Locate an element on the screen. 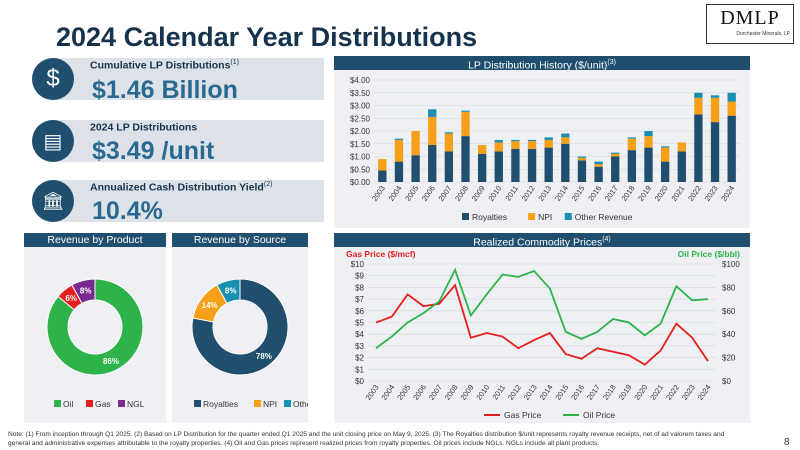  kpi-2024-distributions: ▤ 2024 LP Distributions $3.49 /unit is located at coordinates (174, 143).